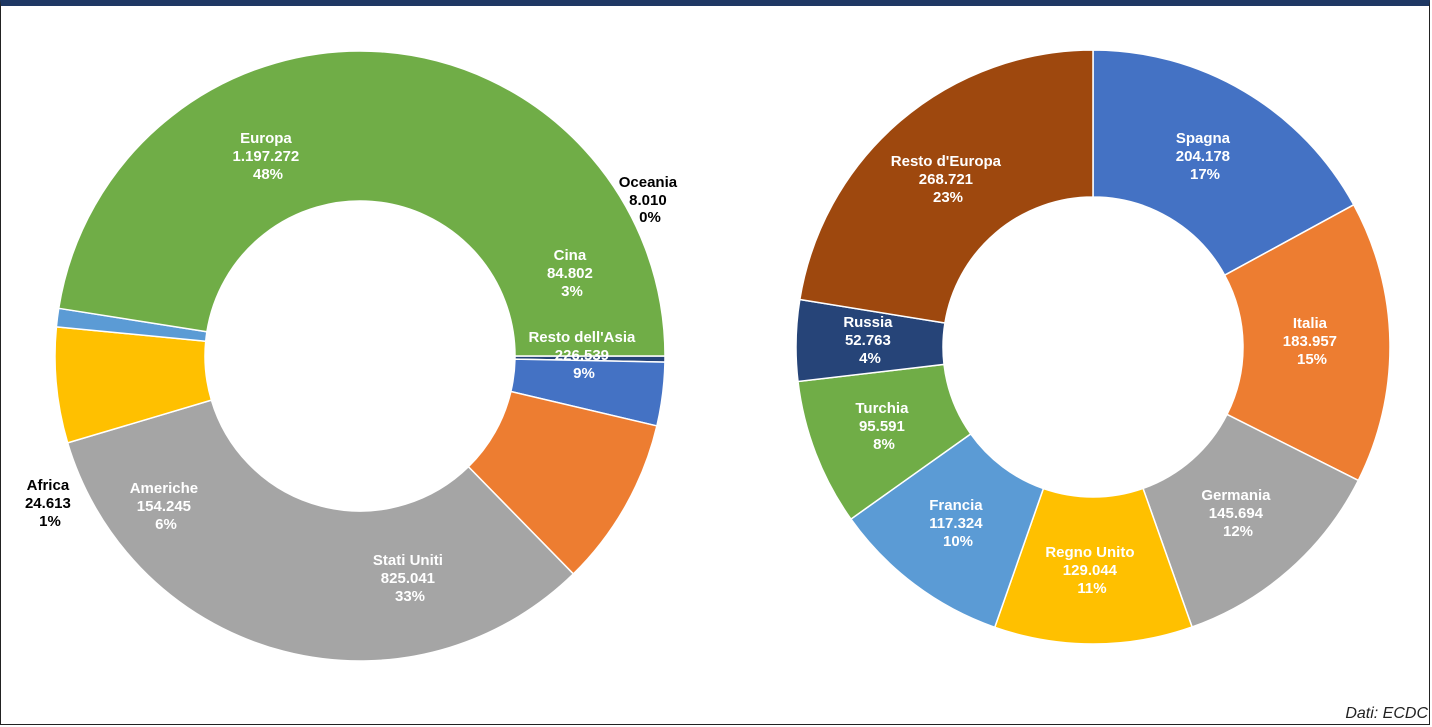 The height and width of the screenshot is (727, 1432). I want to click on label-resto-asia: Resto dell'Asia 226.539 9%, so click(583, 355).